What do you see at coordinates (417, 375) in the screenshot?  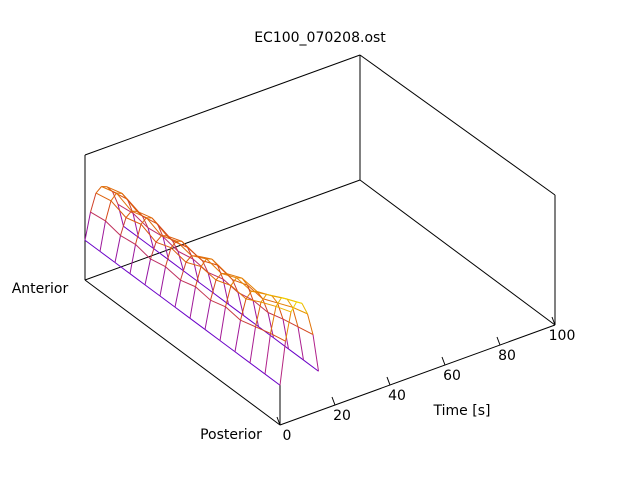 I see `time-axis` at bounding box center [417, 375].